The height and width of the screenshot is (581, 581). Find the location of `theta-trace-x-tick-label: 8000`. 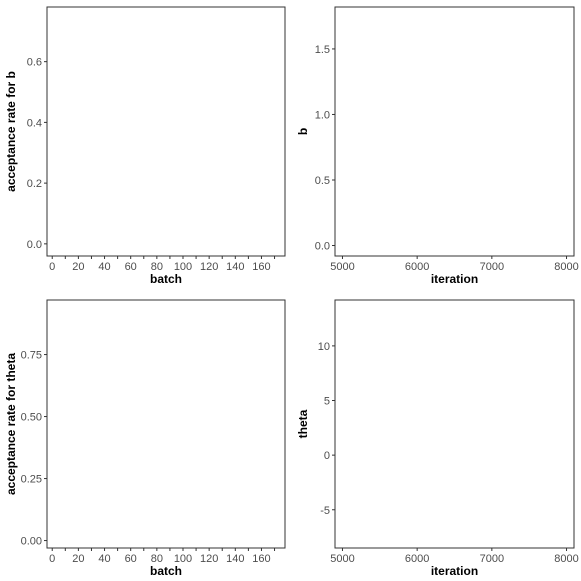

theta-trace-x-tick-label: 8000 is located at coordinates (566, 559).